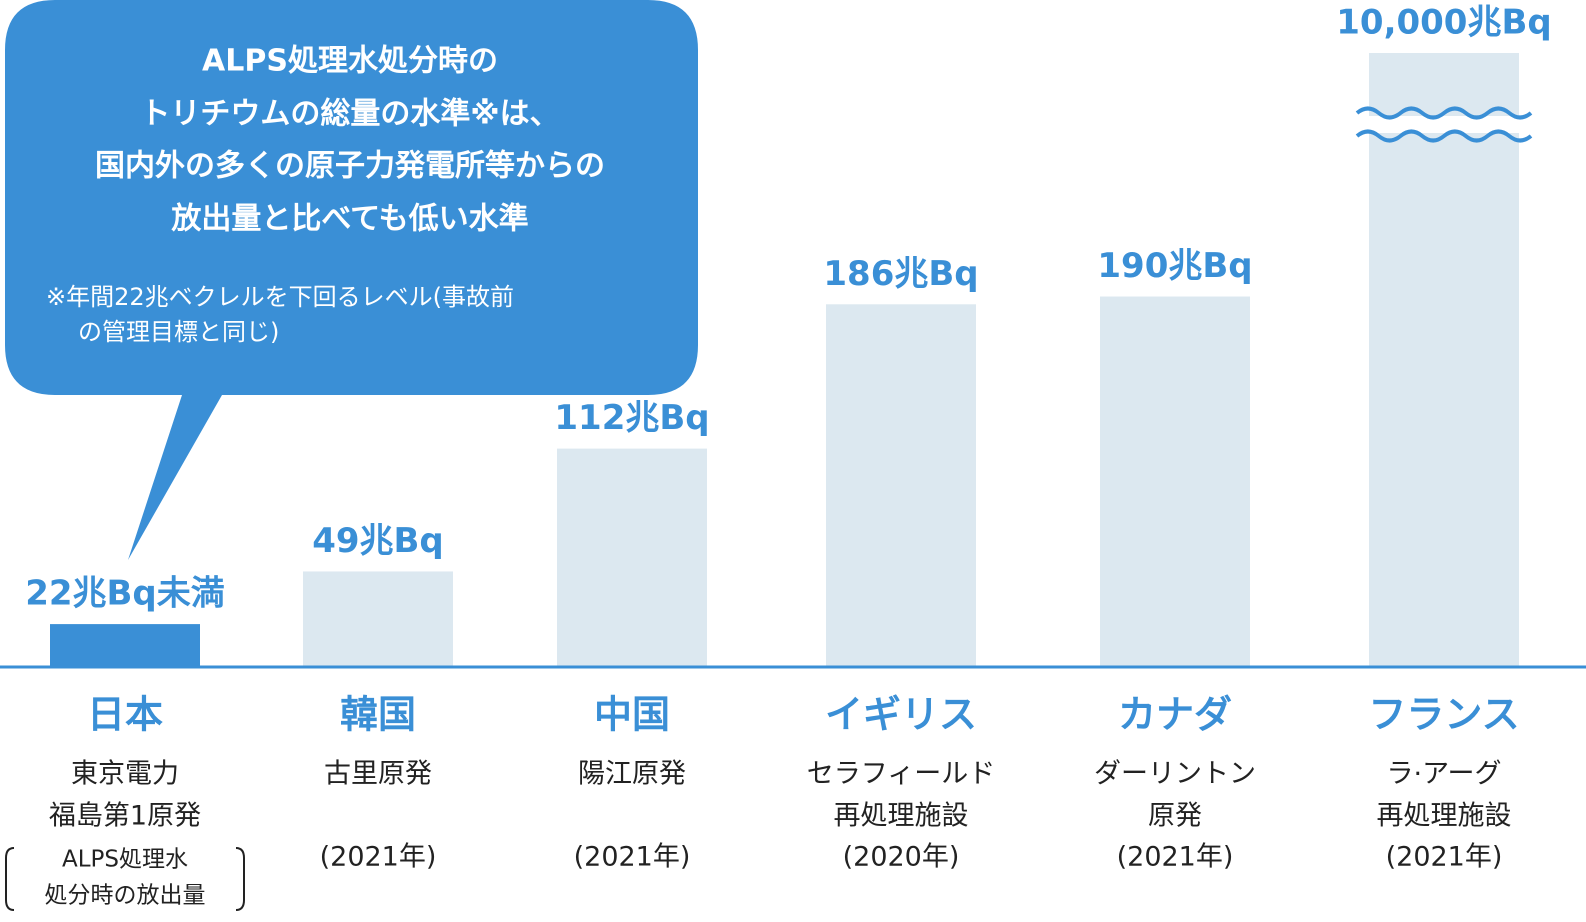 The image size is (1586, 922). Describe the element at coordinates (378, 774) in the screenshot. I see `facility-label: 古里原発` at that location.